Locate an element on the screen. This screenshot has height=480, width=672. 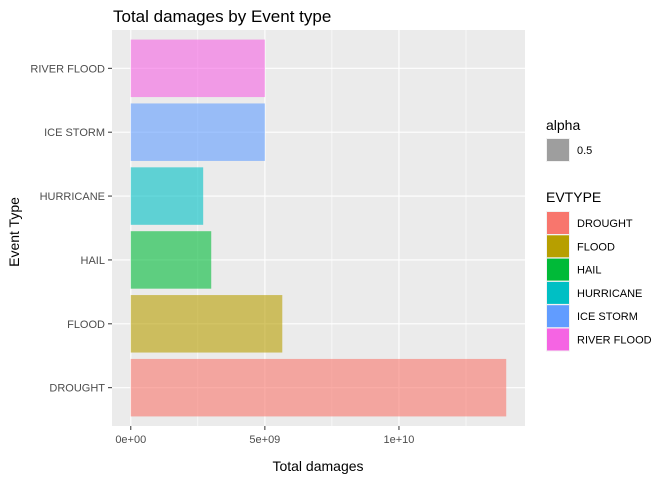
legend-label: DROUGHT is located at coordinates (605, 224).